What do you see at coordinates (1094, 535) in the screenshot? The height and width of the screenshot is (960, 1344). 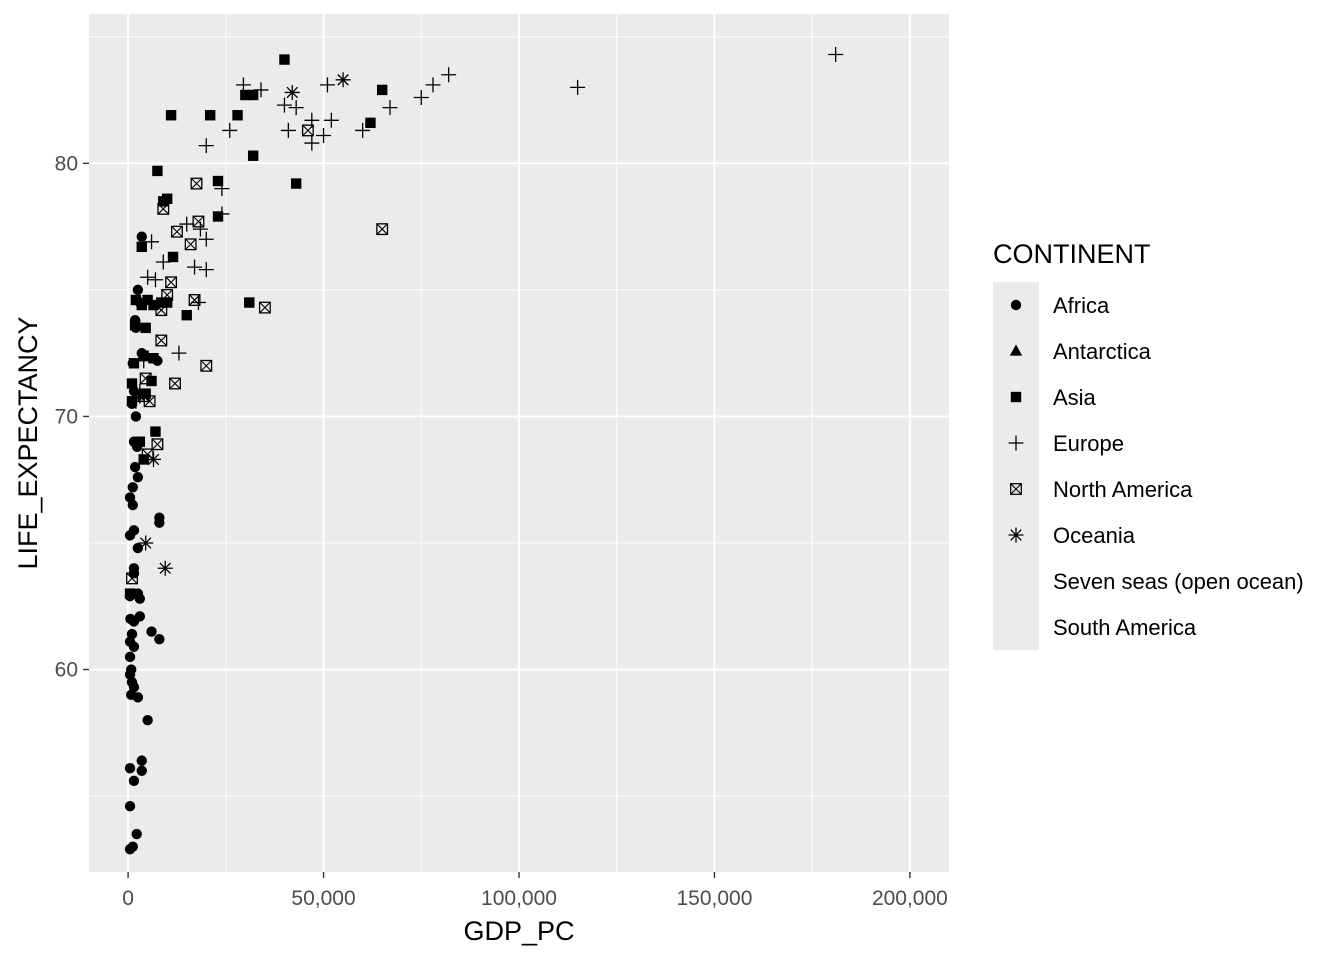 I see `legend-label: Oceania` at bounding box center [1094, 535].